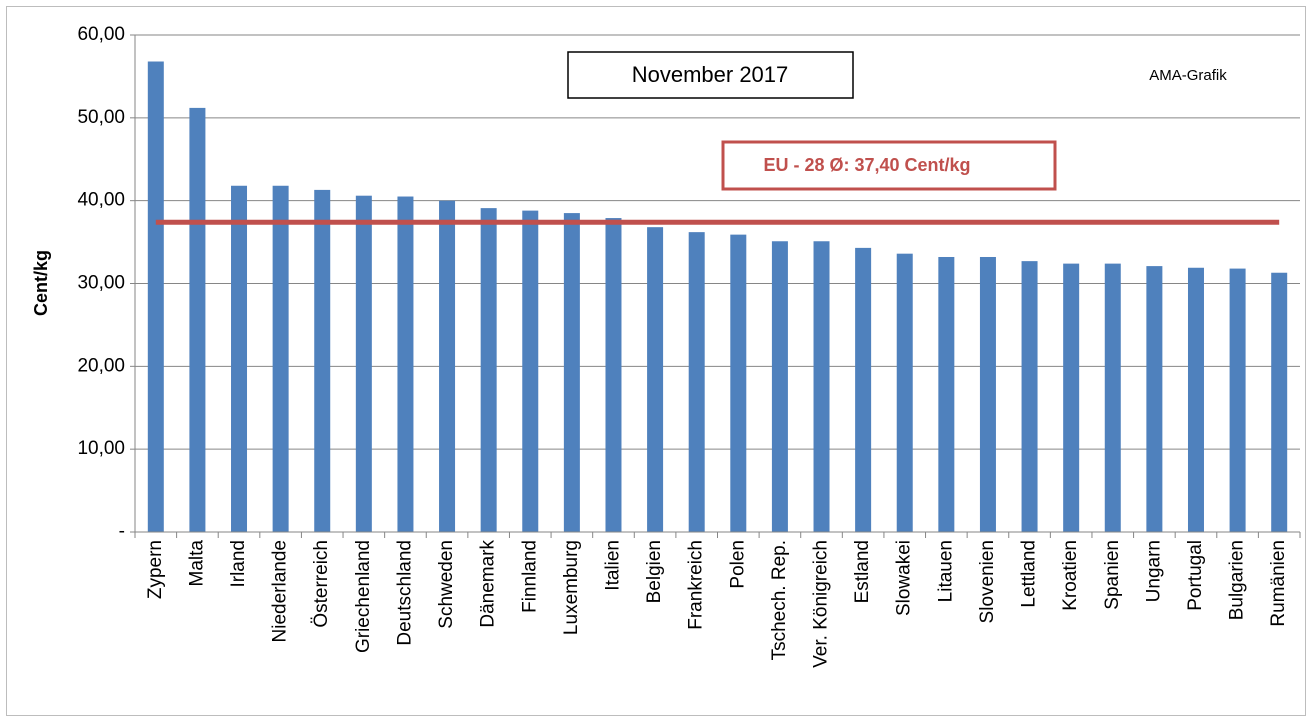  Describe the element at coordinates (612, 565) in the screenshot. I see `x-tick-label: Italien` at that location.